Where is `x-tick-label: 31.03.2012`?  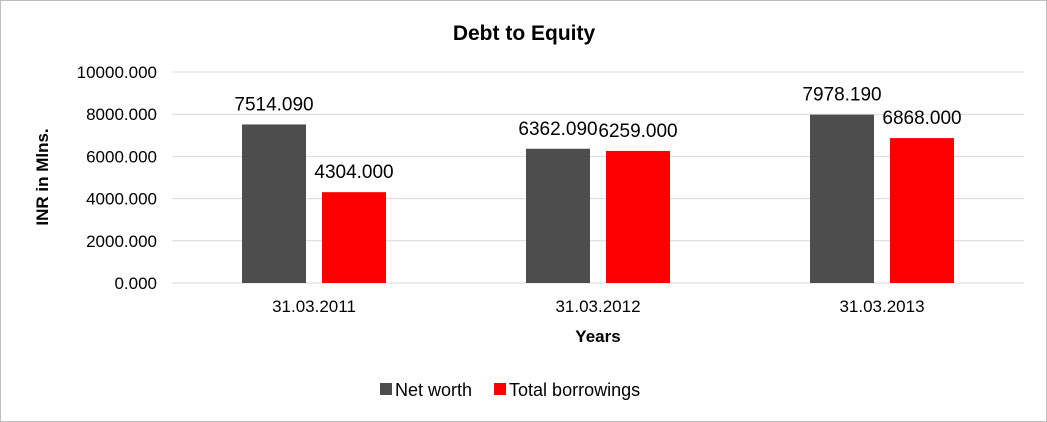
x-tick-label: 31.03.2012 is located at coordinates (597, 306).